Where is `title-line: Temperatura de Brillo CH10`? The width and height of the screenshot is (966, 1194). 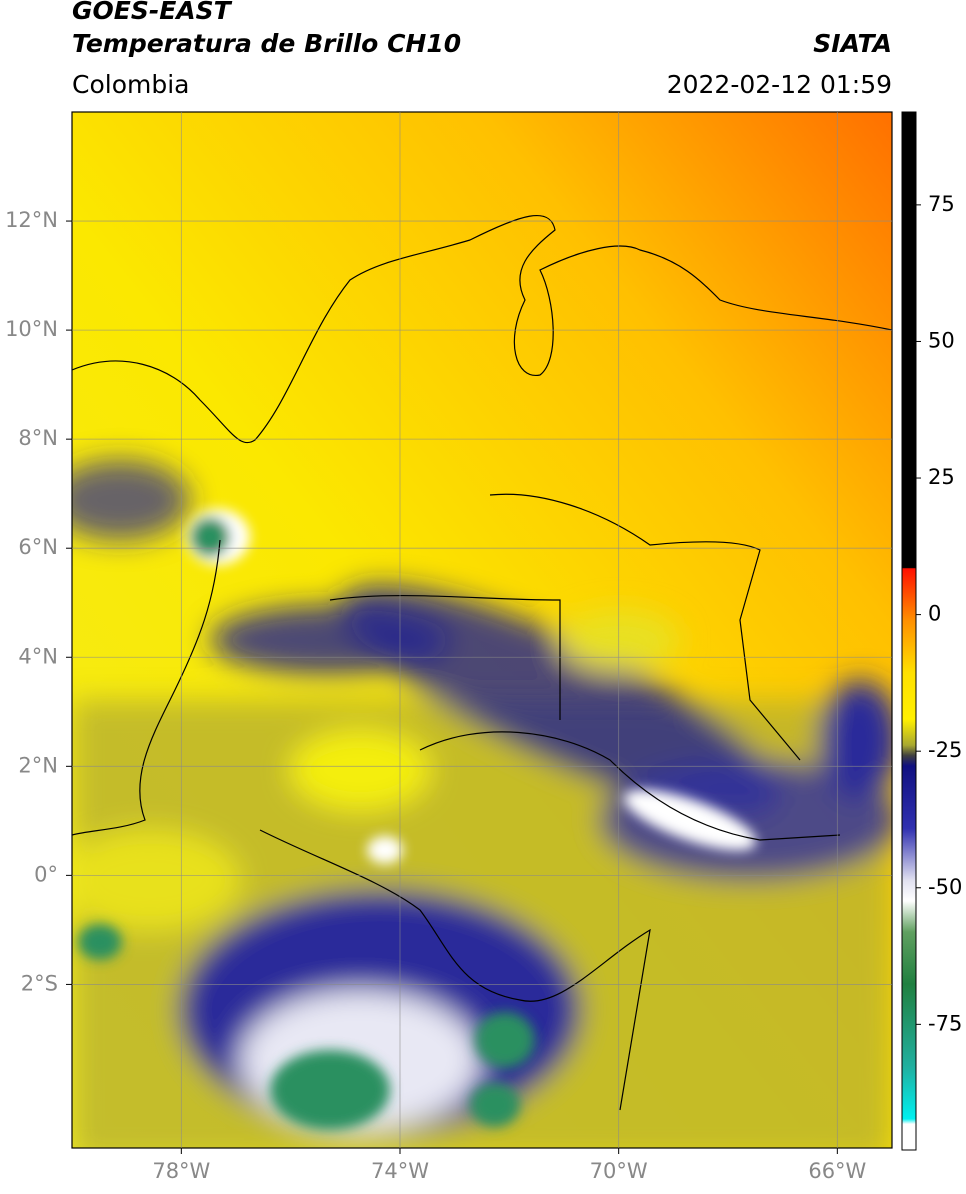
title-line: Temperatura de Brillo CH10 is located at coordinates (266, 43).